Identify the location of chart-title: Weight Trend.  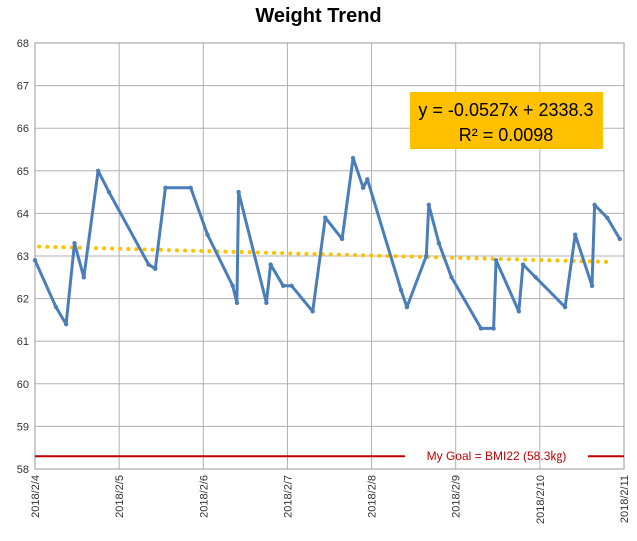
(318, 16).